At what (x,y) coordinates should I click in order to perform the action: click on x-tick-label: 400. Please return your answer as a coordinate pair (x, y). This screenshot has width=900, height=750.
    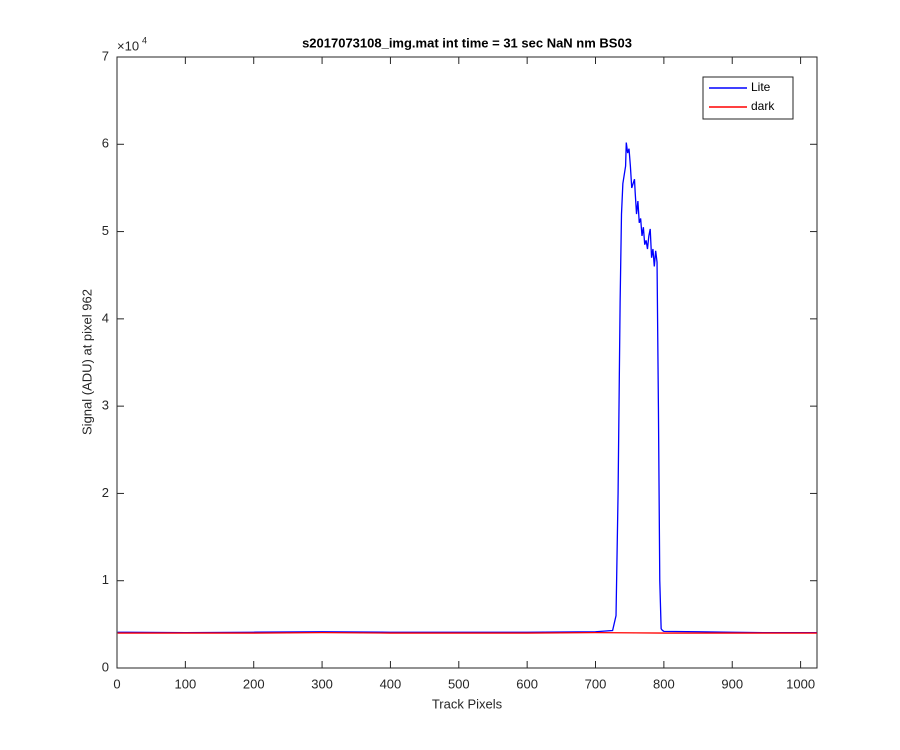
    Looking at the image, I should click on (391, 683).